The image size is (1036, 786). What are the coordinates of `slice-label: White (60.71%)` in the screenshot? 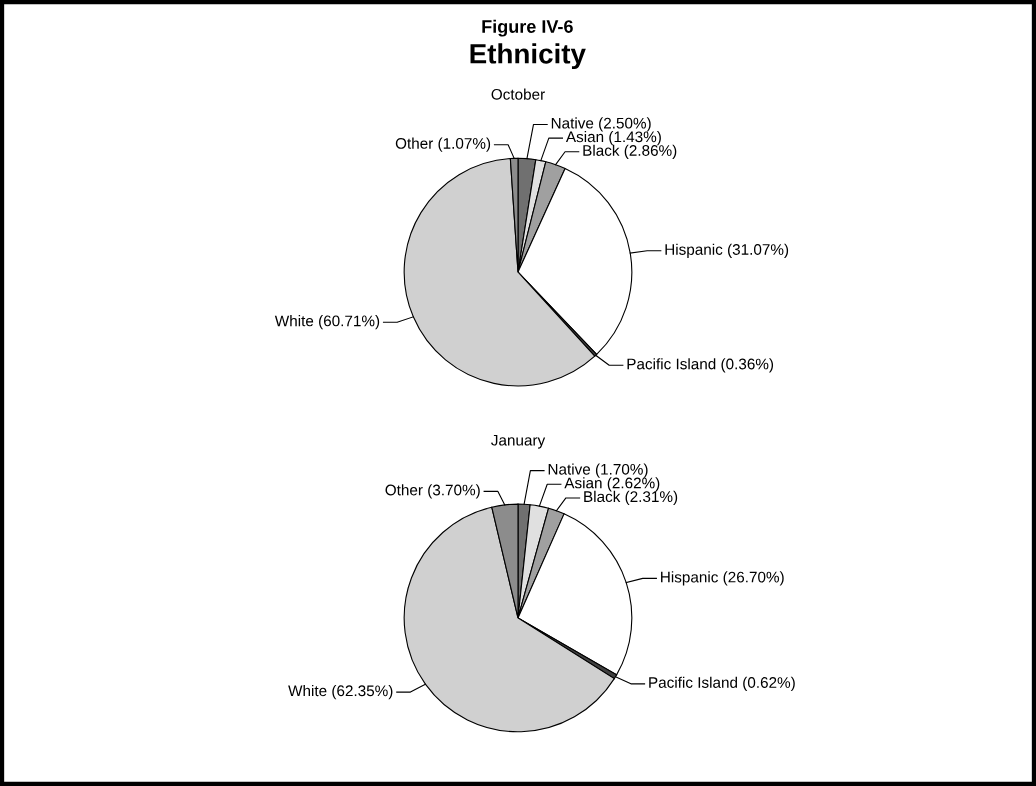 It's located at (327, 322).